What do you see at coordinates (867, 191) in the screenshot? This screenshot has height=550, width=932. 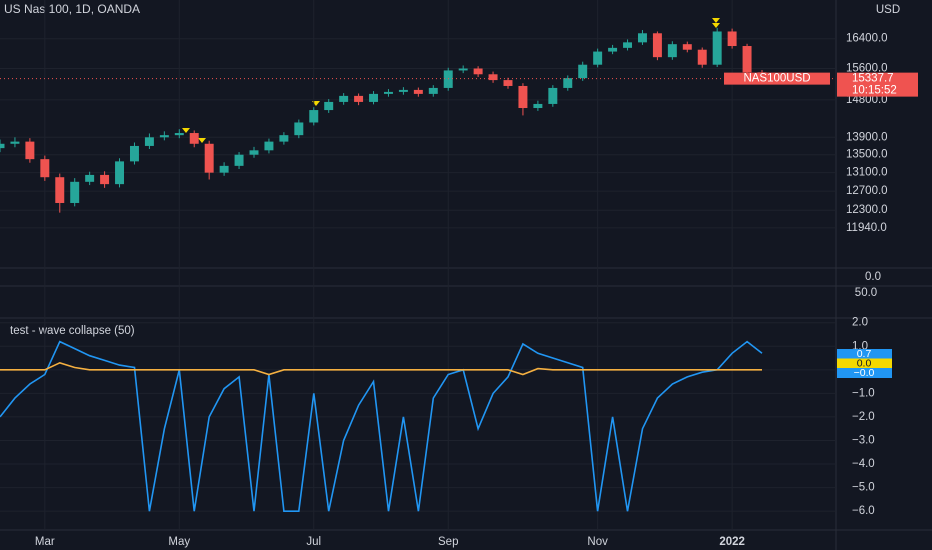 I see `y-tick-label: 12700.0` at bounding box center [867, 191].